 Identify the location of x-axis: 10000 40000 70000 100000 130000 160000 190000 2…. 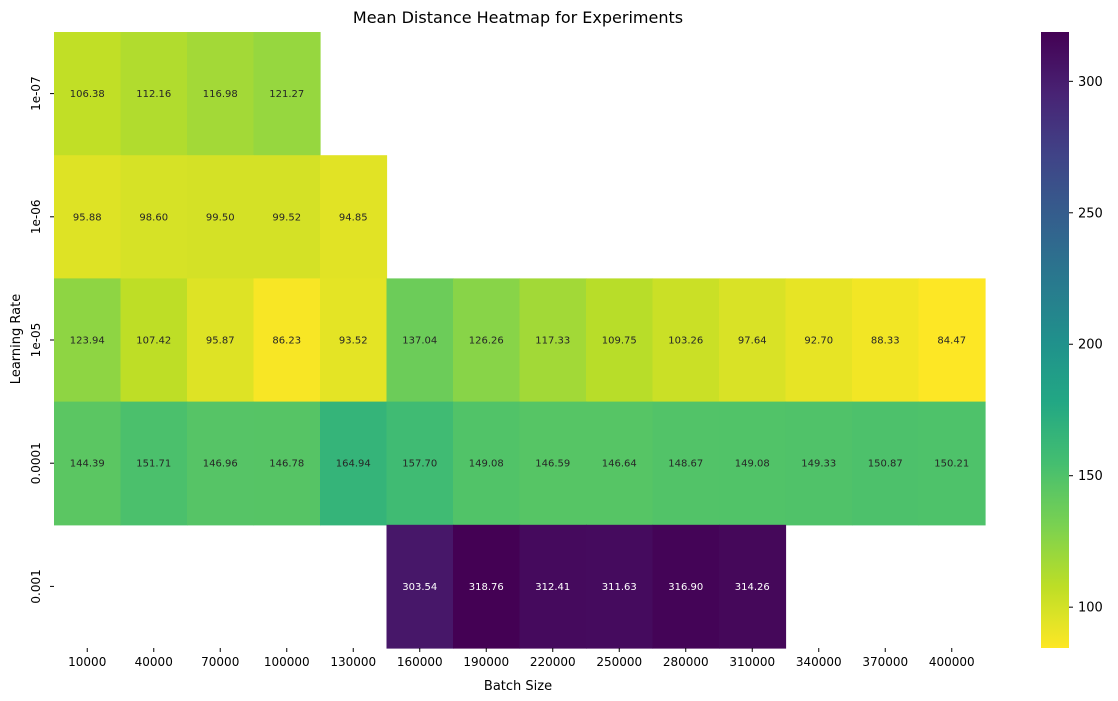
(521, 658).